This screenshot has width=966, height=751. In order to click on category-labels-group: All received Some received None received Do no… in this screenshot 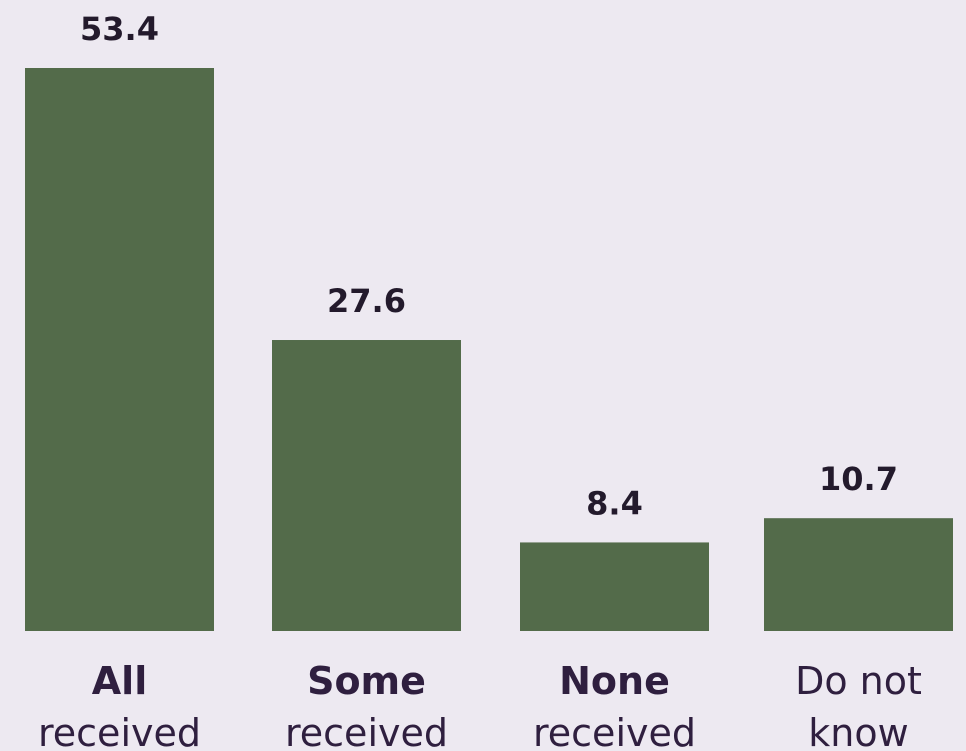, I will do `click(480, 705)`.